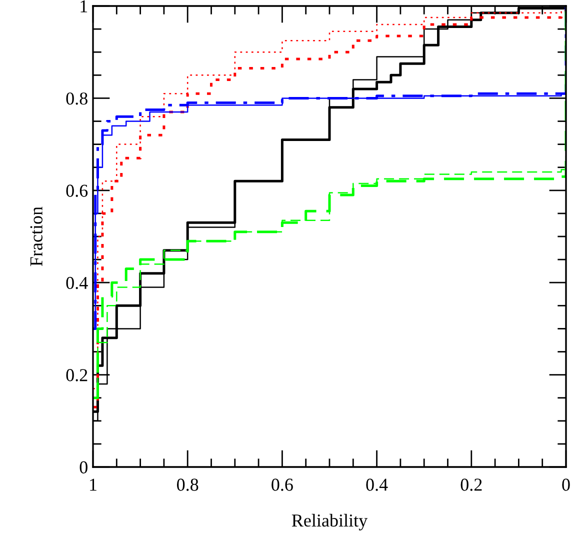 This screenshot has width=571, height=547. Describe the element at coordinates (84, 6) in the screenshot. I see `y-tick-label: 1` at that location.